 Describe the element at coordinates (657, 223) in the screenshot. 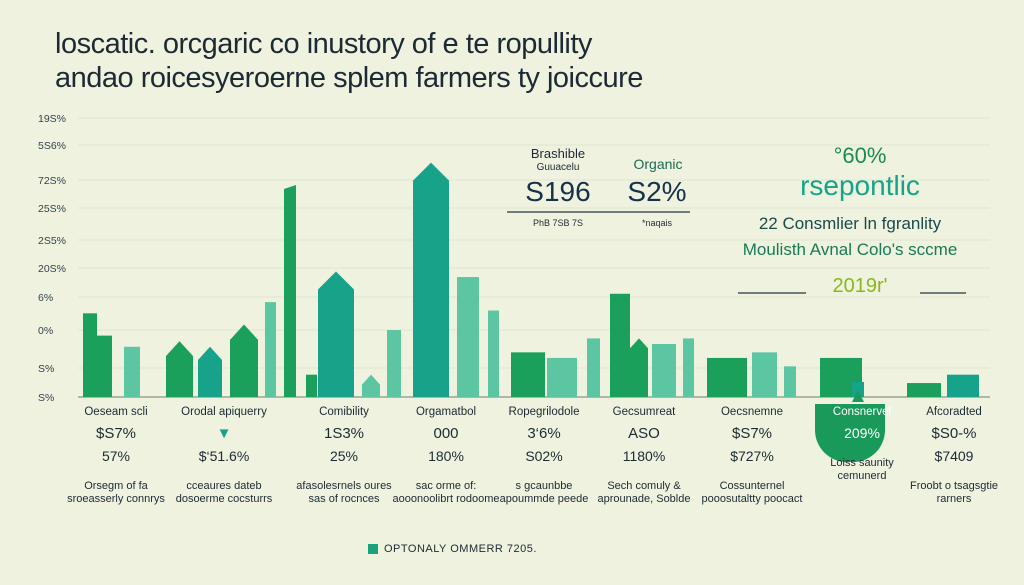

I see `stat-right-foot: *naqais` at that location.